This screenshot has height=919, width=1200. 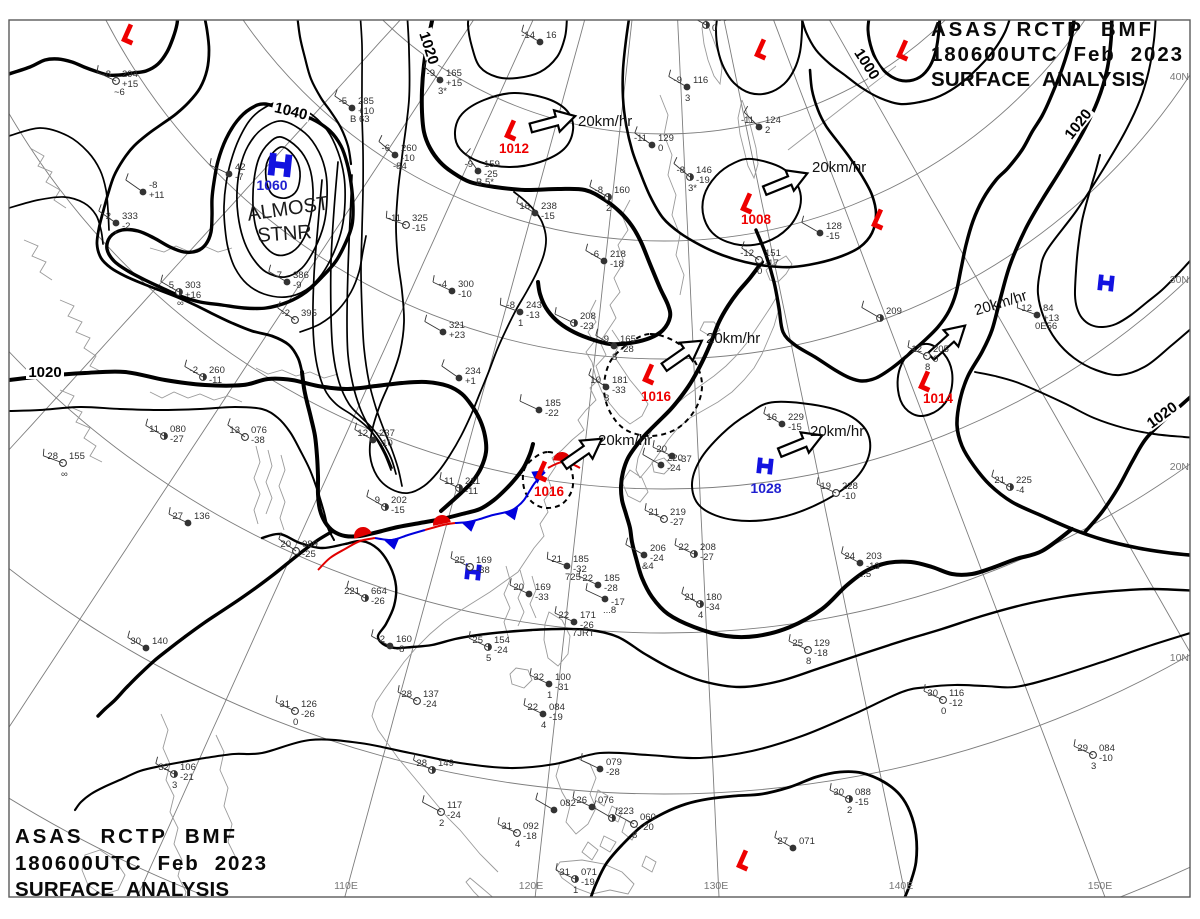 What do you see at coordinates (485, 182) in the screenshot?
I see `svg-text: B 5*` at bounding box center [485, 182].